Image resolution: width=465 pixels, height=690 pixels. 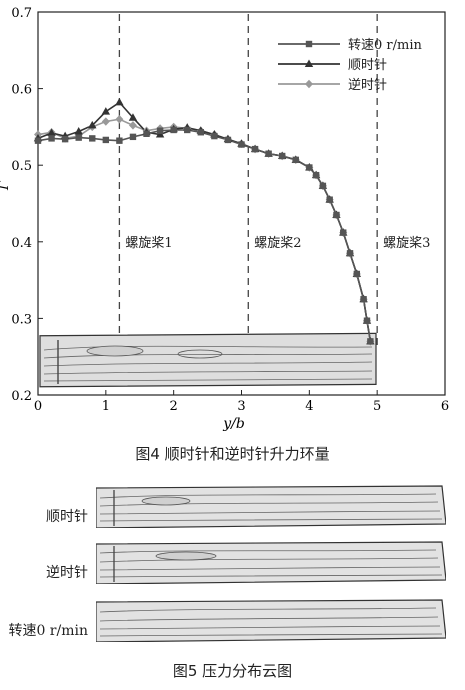 I want to click on y-tick-label: 0.4, so click(x=21, y=243).